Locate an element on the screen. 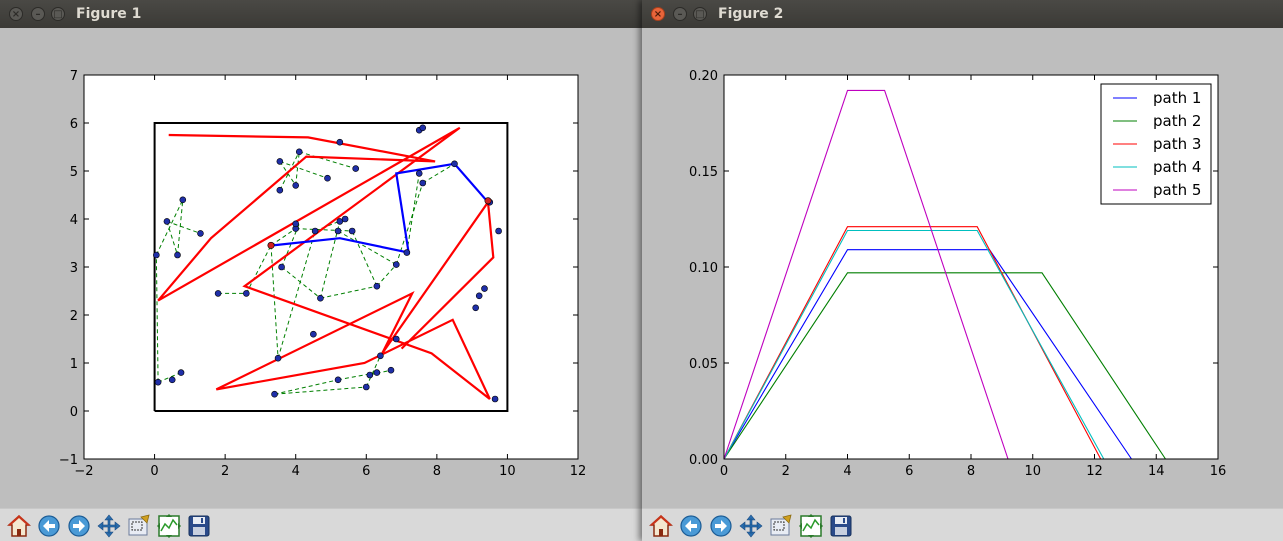 The image size is (1283, 541). subplots-icon is located at coordinates (169, 526).